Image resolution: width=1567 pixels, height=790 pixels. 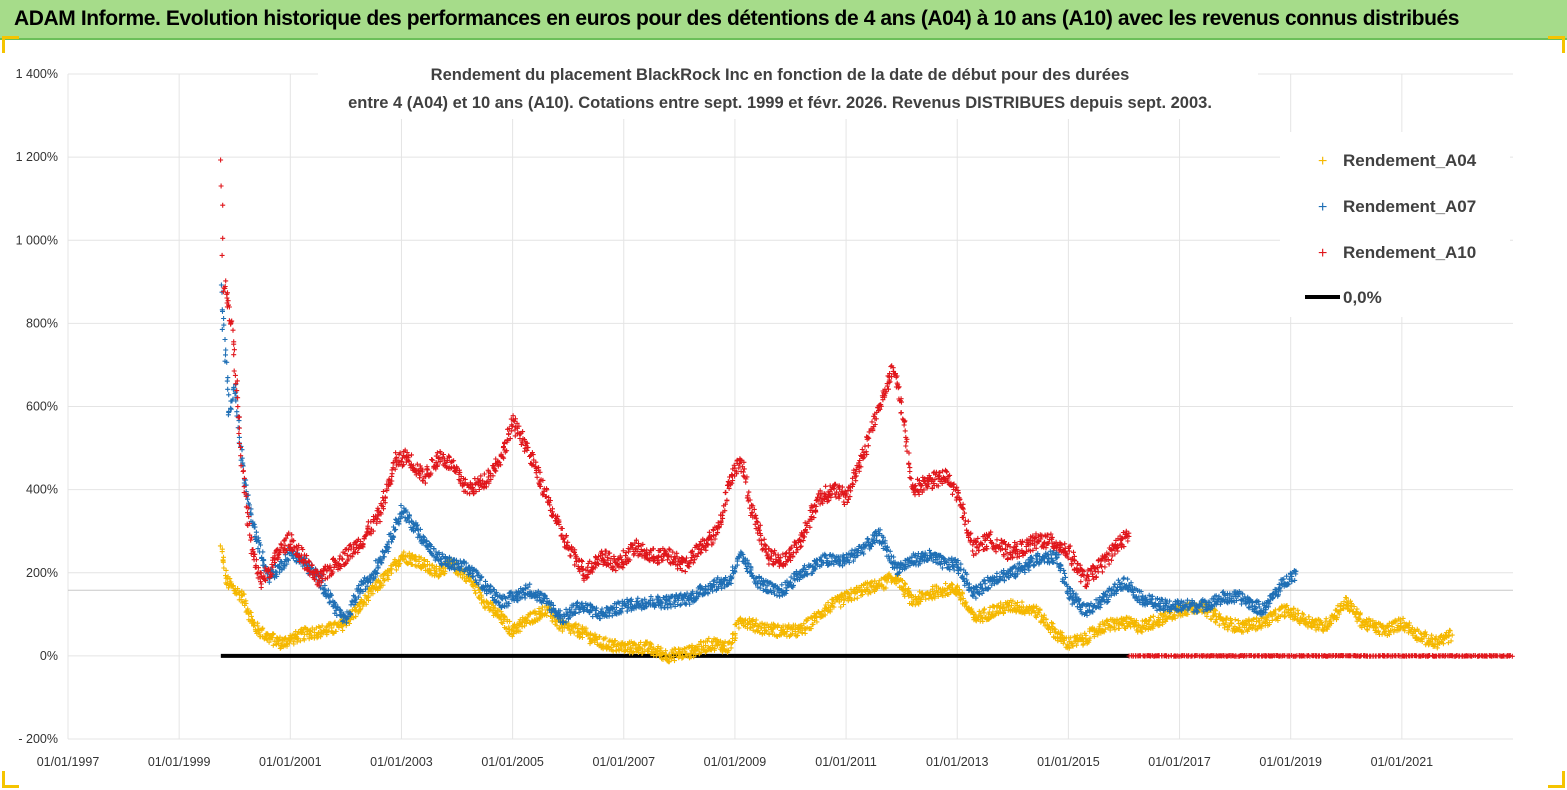 What do you see at coordinates (42, 323) in the screenshot?
I see `y-tick-label: 800%` at bounding box center [42, 323].